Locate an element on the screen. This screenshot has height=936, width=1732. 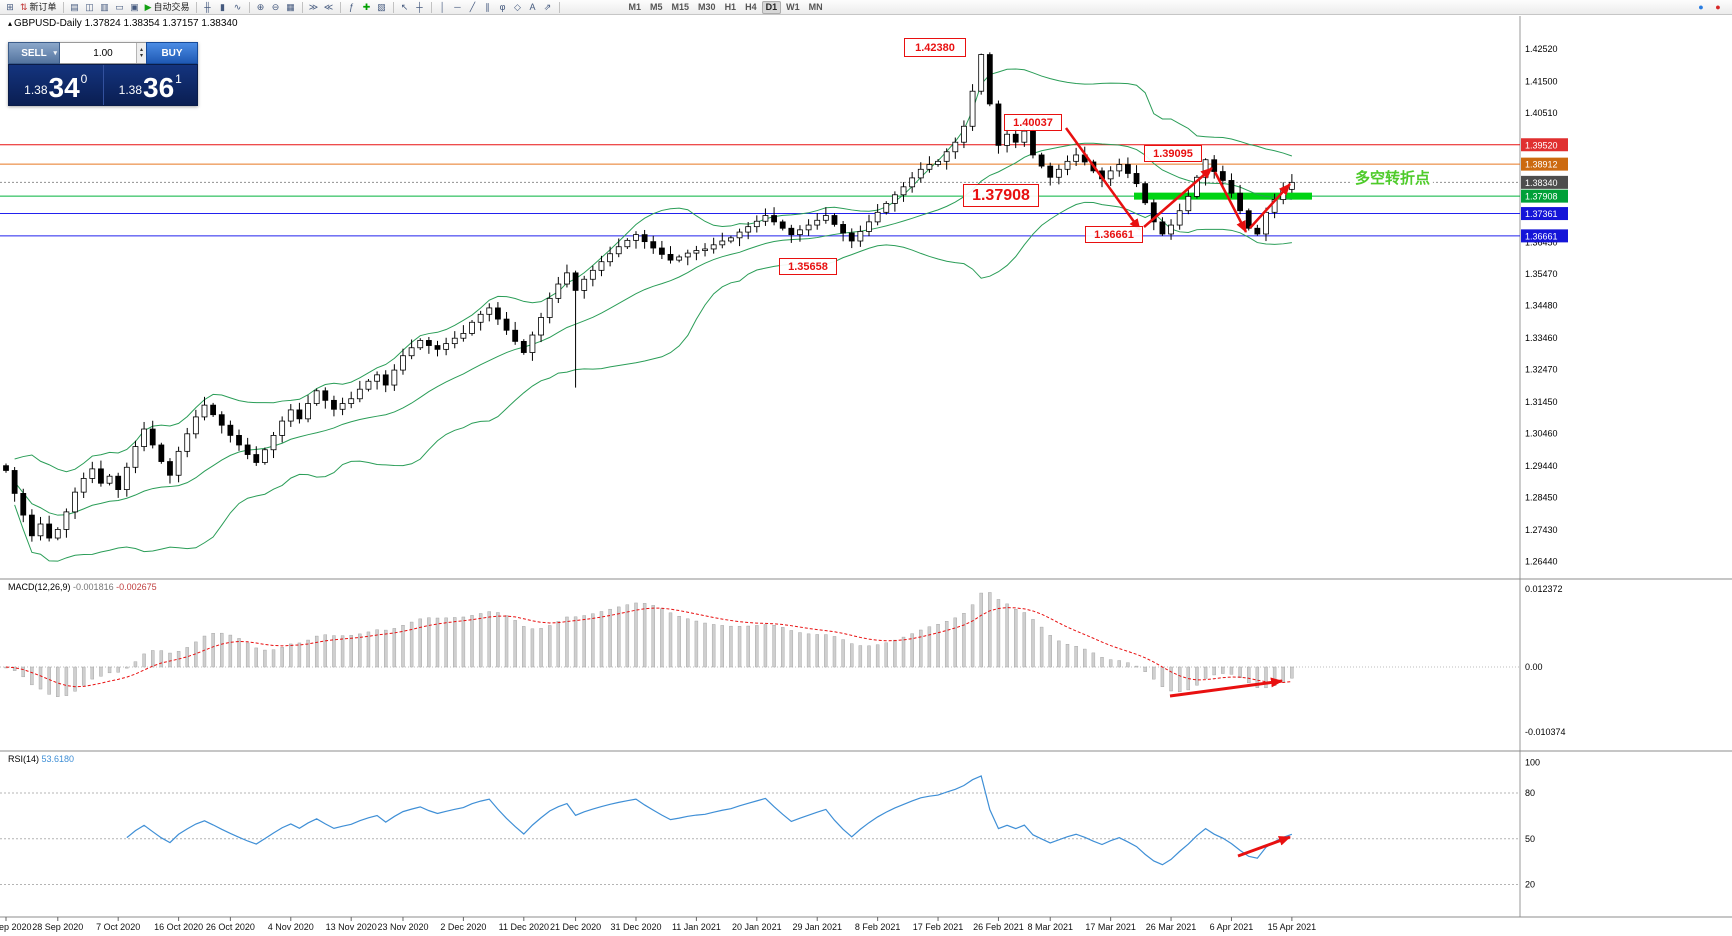
community-icon: ● is located at coordinates (1701, 7).